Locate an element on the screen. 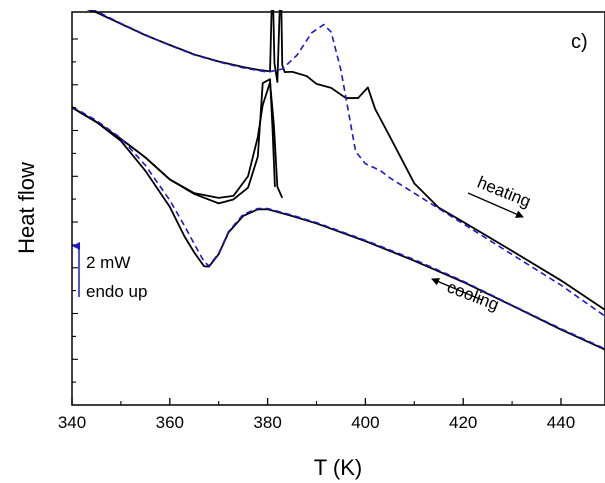  heating-arrow is located at coordinates (495, 205).